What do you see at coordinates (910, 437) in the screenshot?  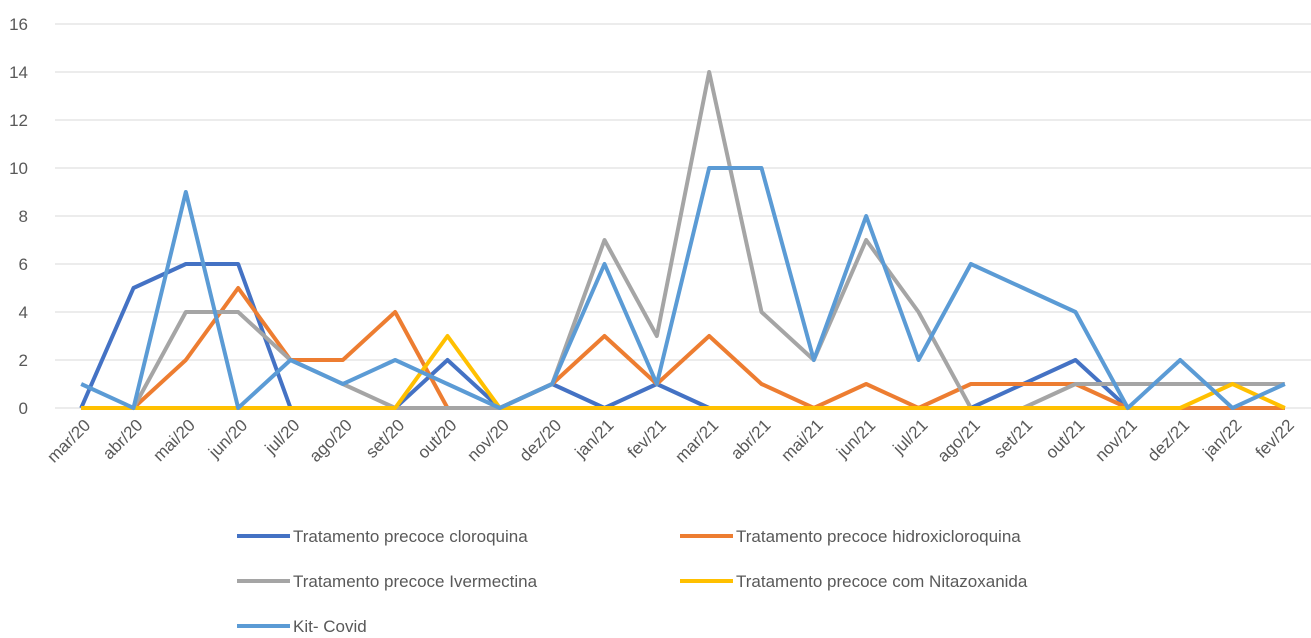 I see `x-tick-label: jul/21` at bounding box center [910, 437].